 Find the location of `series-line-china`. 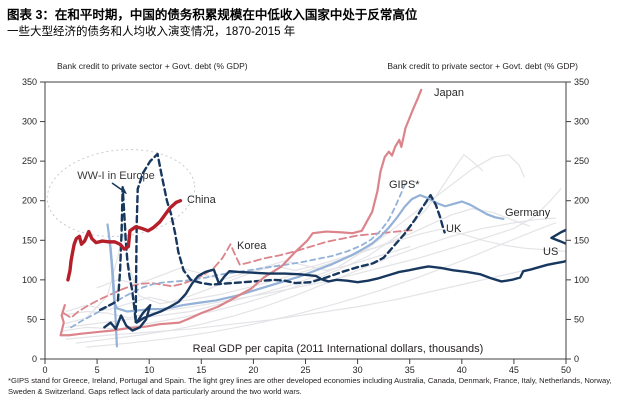

series-line-china is located at coordinates (124, 240).